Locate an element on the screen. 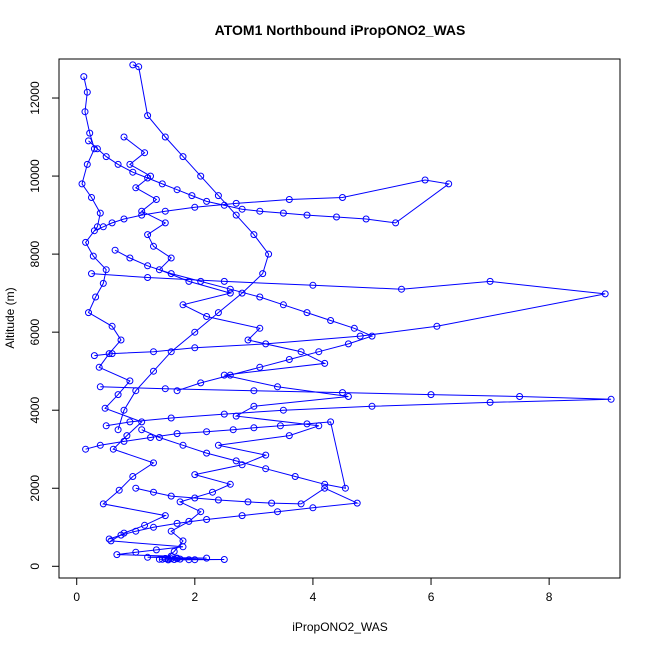 Image resolution: width=650 pixels, height=650 pixels. y-tick-label: 8000 is located at coordinates (35, 253).